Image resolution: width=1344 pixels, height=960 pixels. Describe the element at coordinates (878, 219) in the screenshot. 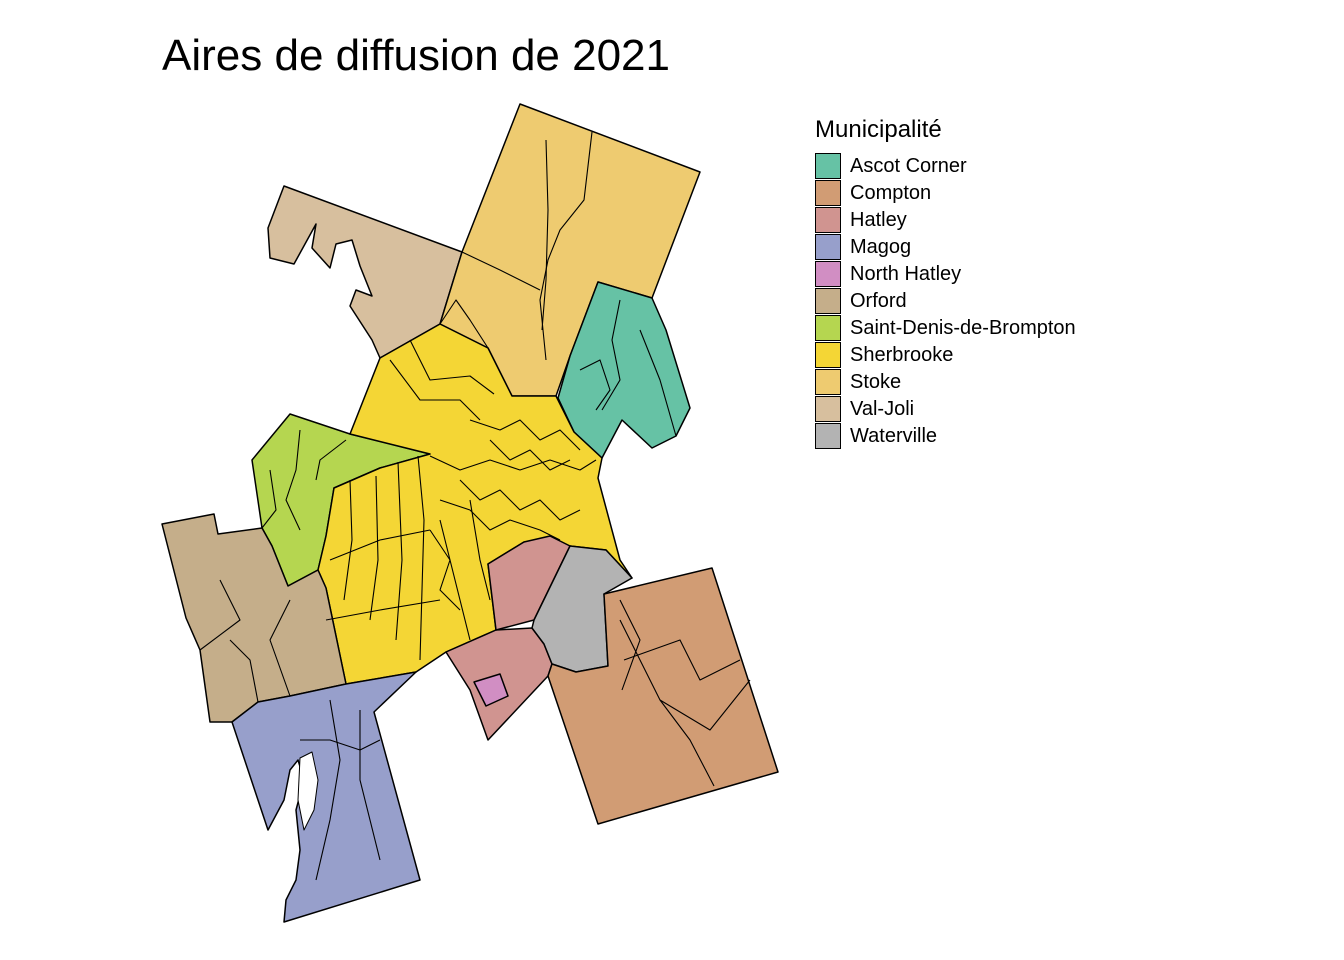

I see `legend-label: Hatley` at that location.